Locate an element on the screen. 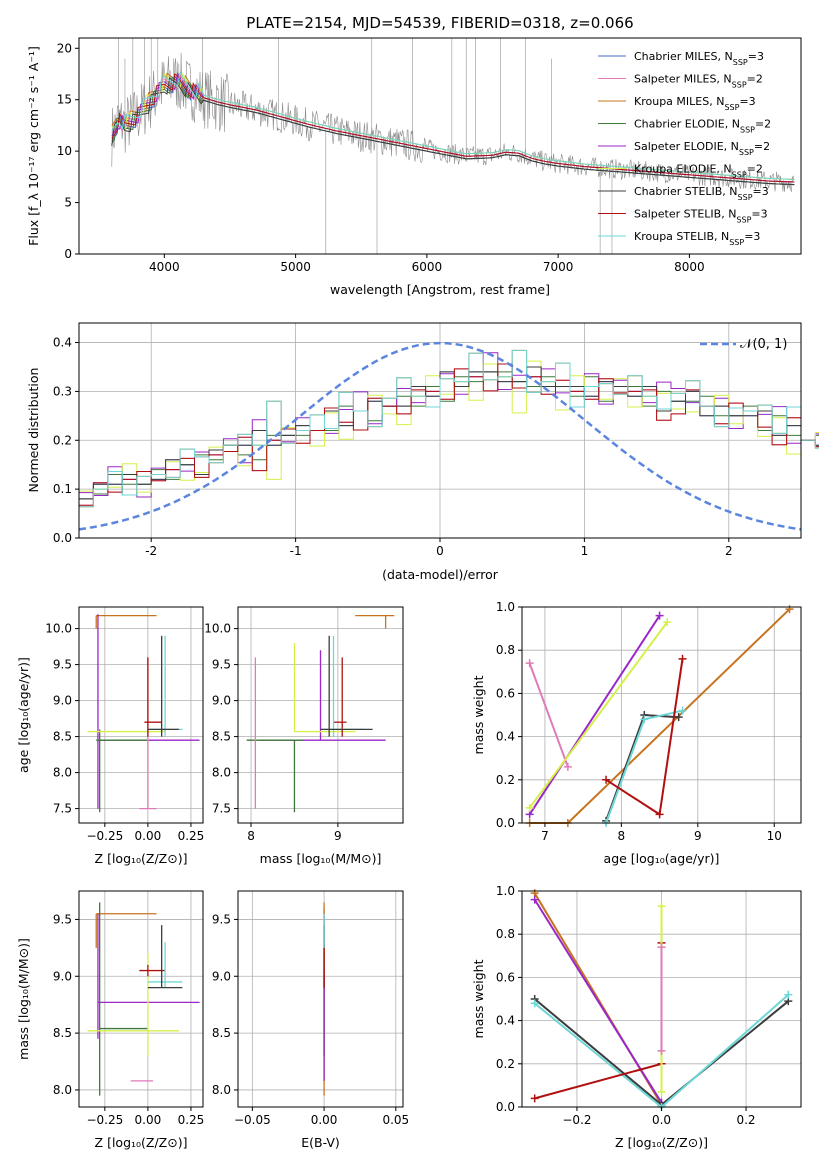 The height and width of the screenshot is (1170, 819). gaussian-curve is located at coordinates (440, 436).